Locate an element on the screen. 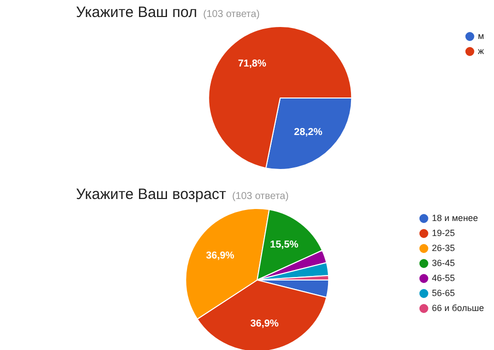 This screenshot has width=494, height=350. data-label: 15,5% is located at coordinates (284, 245).